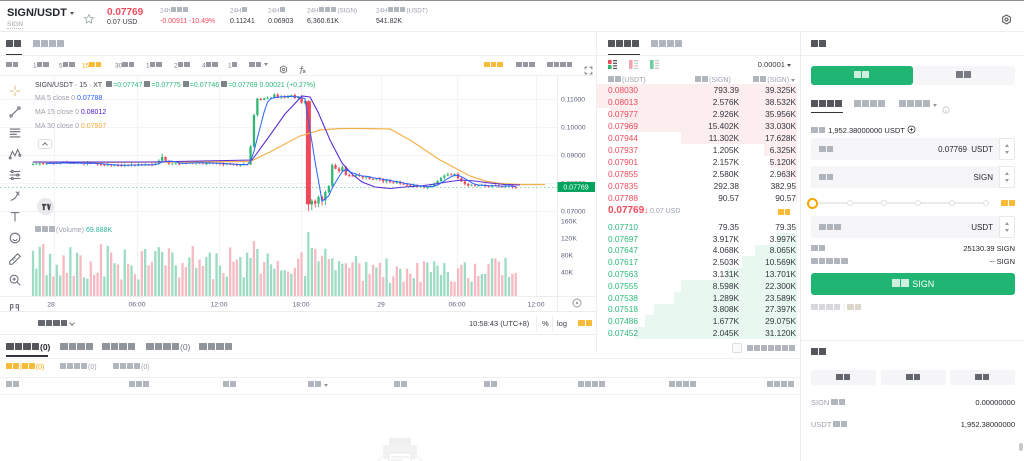 Image resolution: width=1024 pixels, height=461 pixels. I want to click on svg-text: 40K, so click(567, 273).